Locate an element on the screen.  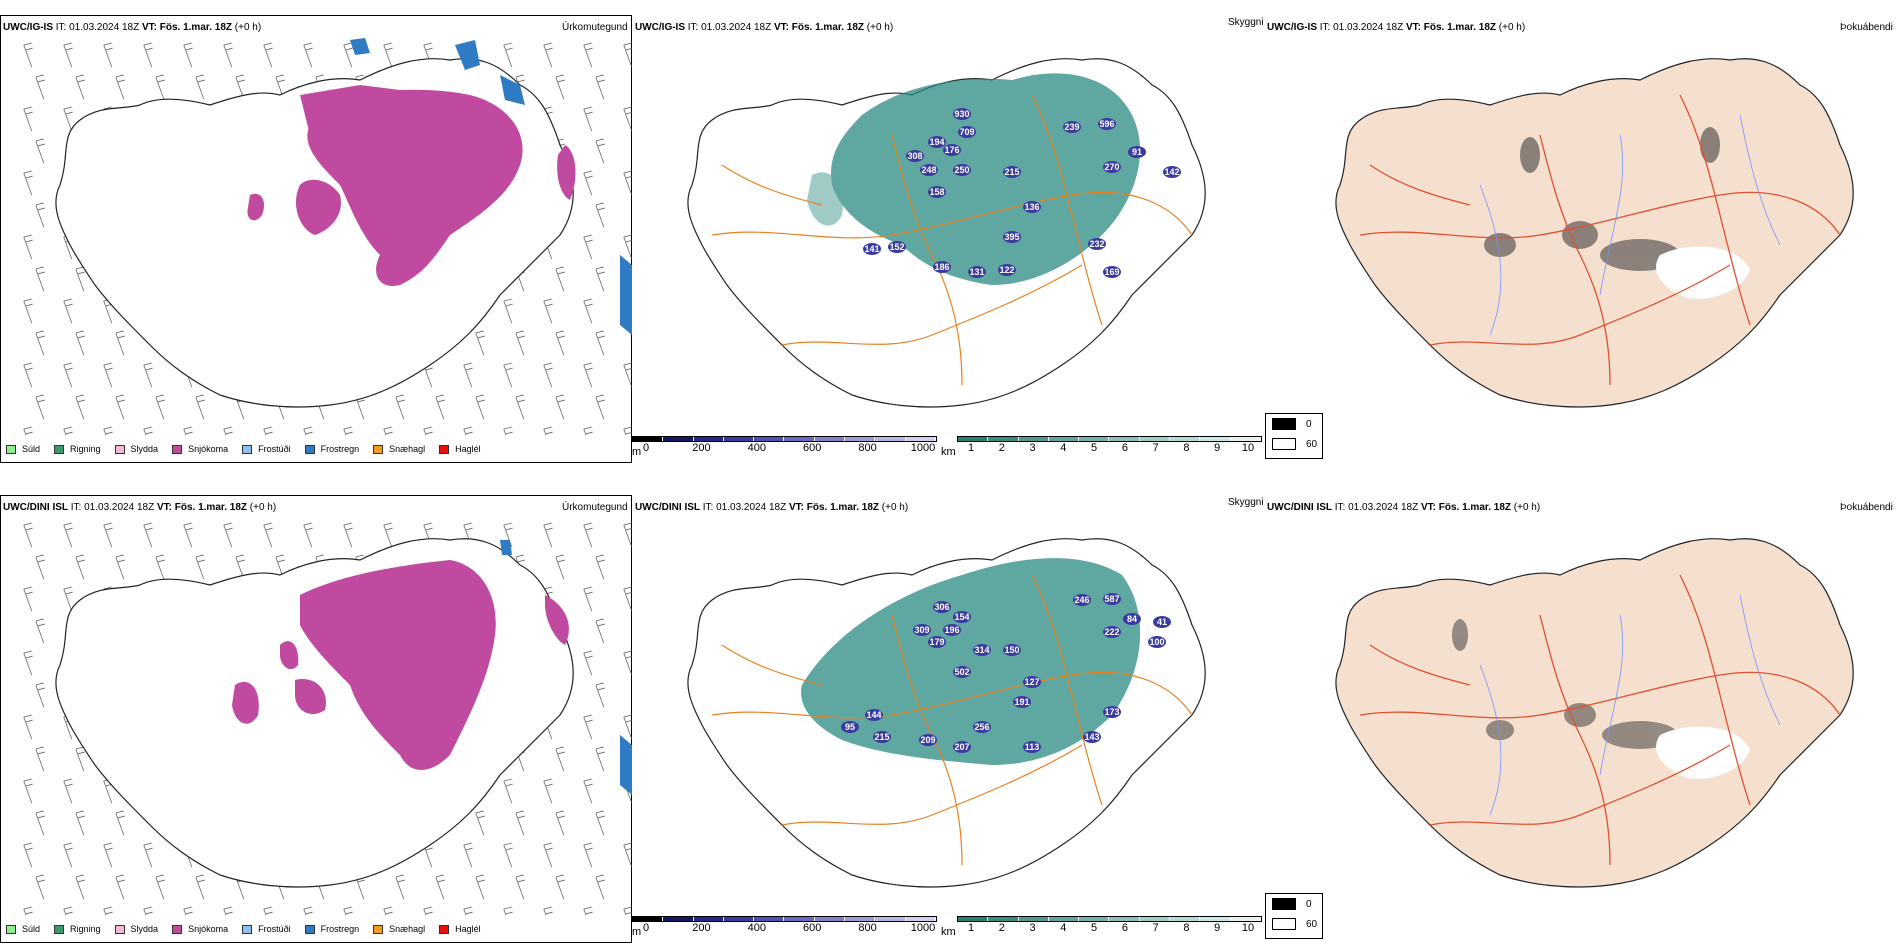
legend-label: Snæhagl is located at coordinates (407, 449).